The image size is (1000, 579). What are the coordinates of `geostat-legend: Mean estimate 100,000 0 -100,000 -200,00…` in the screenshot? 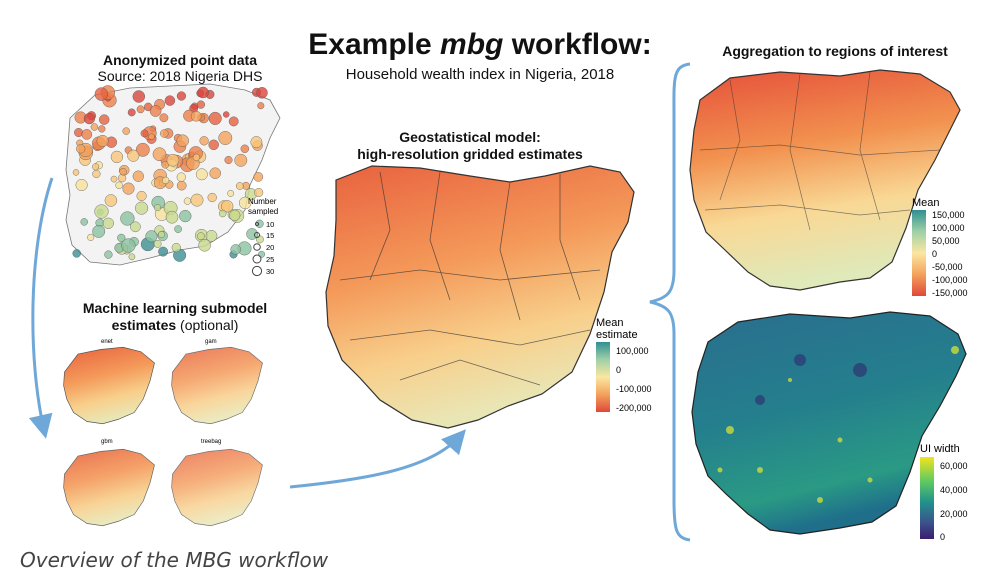 It's located at (624, 365).